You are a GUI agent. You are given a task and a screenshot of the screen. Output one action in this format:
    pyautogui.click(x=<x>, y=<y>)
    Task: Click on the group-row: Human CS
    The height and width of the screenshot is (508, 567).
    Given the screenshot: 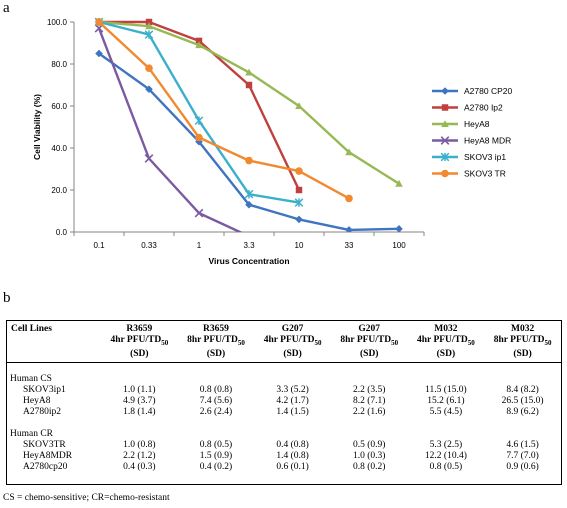 What is the action you would take?
    pyautogui.click(x=284, y=379)
    